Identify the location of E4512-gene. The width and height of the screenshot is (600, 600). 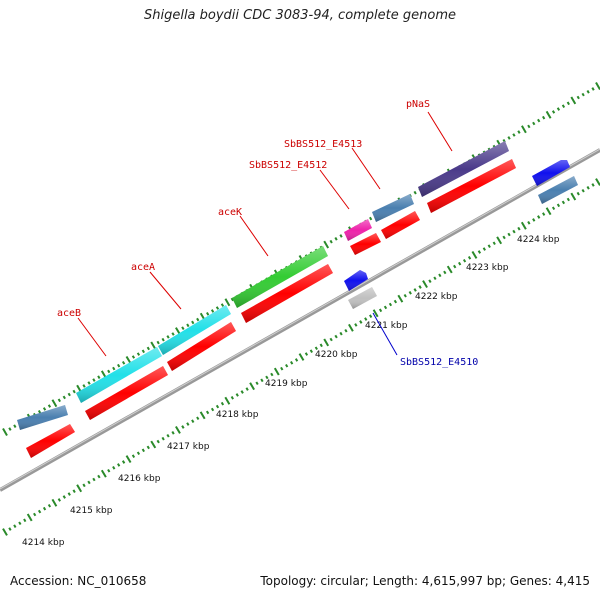
(358, 230).